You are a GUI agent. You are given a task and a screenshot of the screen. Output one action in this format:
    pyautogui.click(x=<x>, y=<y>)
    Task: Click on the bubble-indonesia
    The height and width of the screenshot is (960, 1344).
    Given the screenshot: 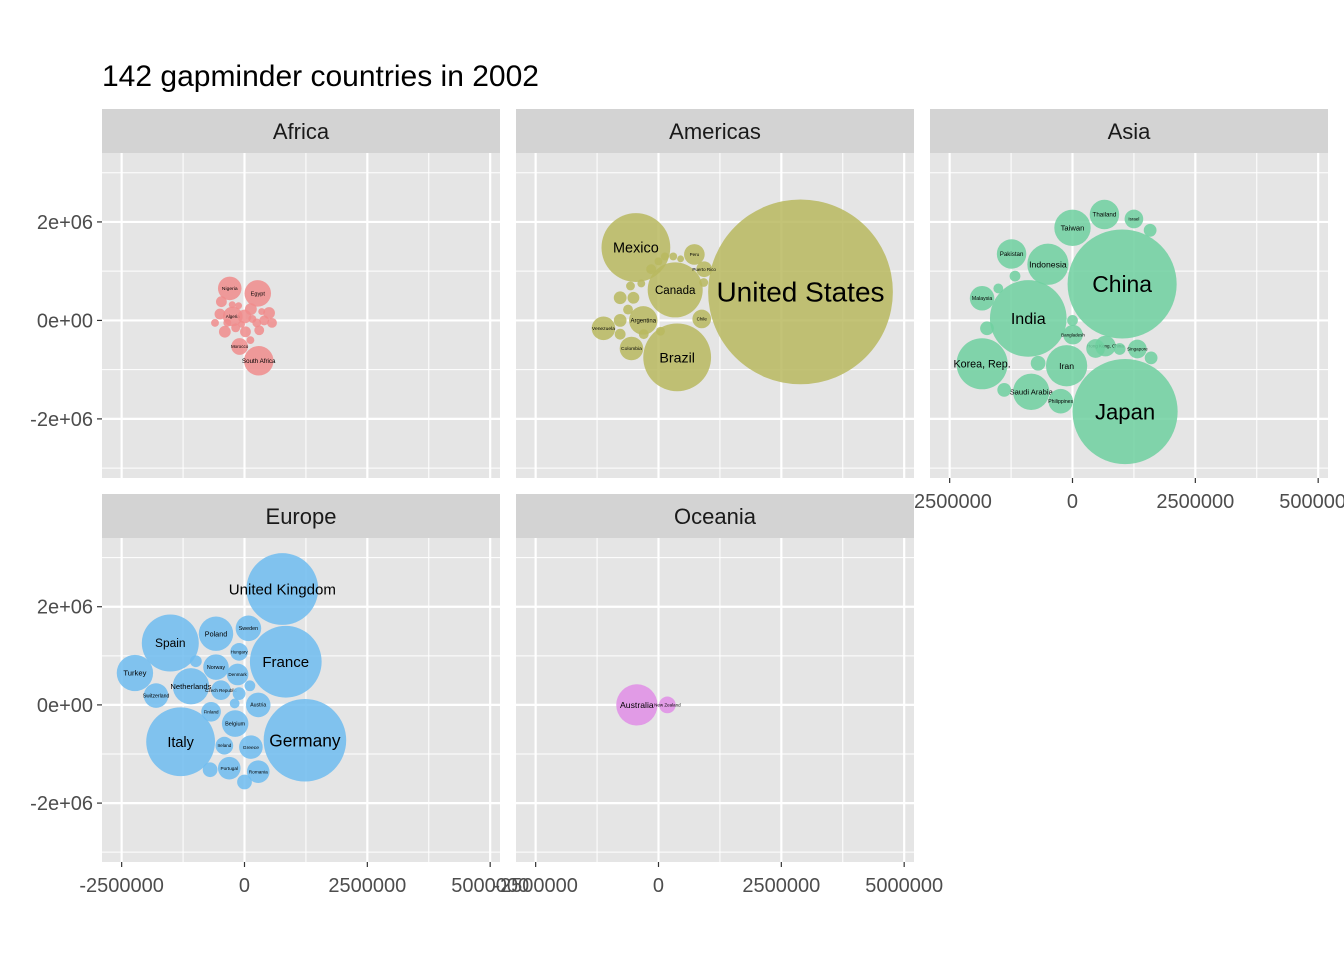 What is the action you would take?
    pyautogui.click(x=1048, y=264)
    